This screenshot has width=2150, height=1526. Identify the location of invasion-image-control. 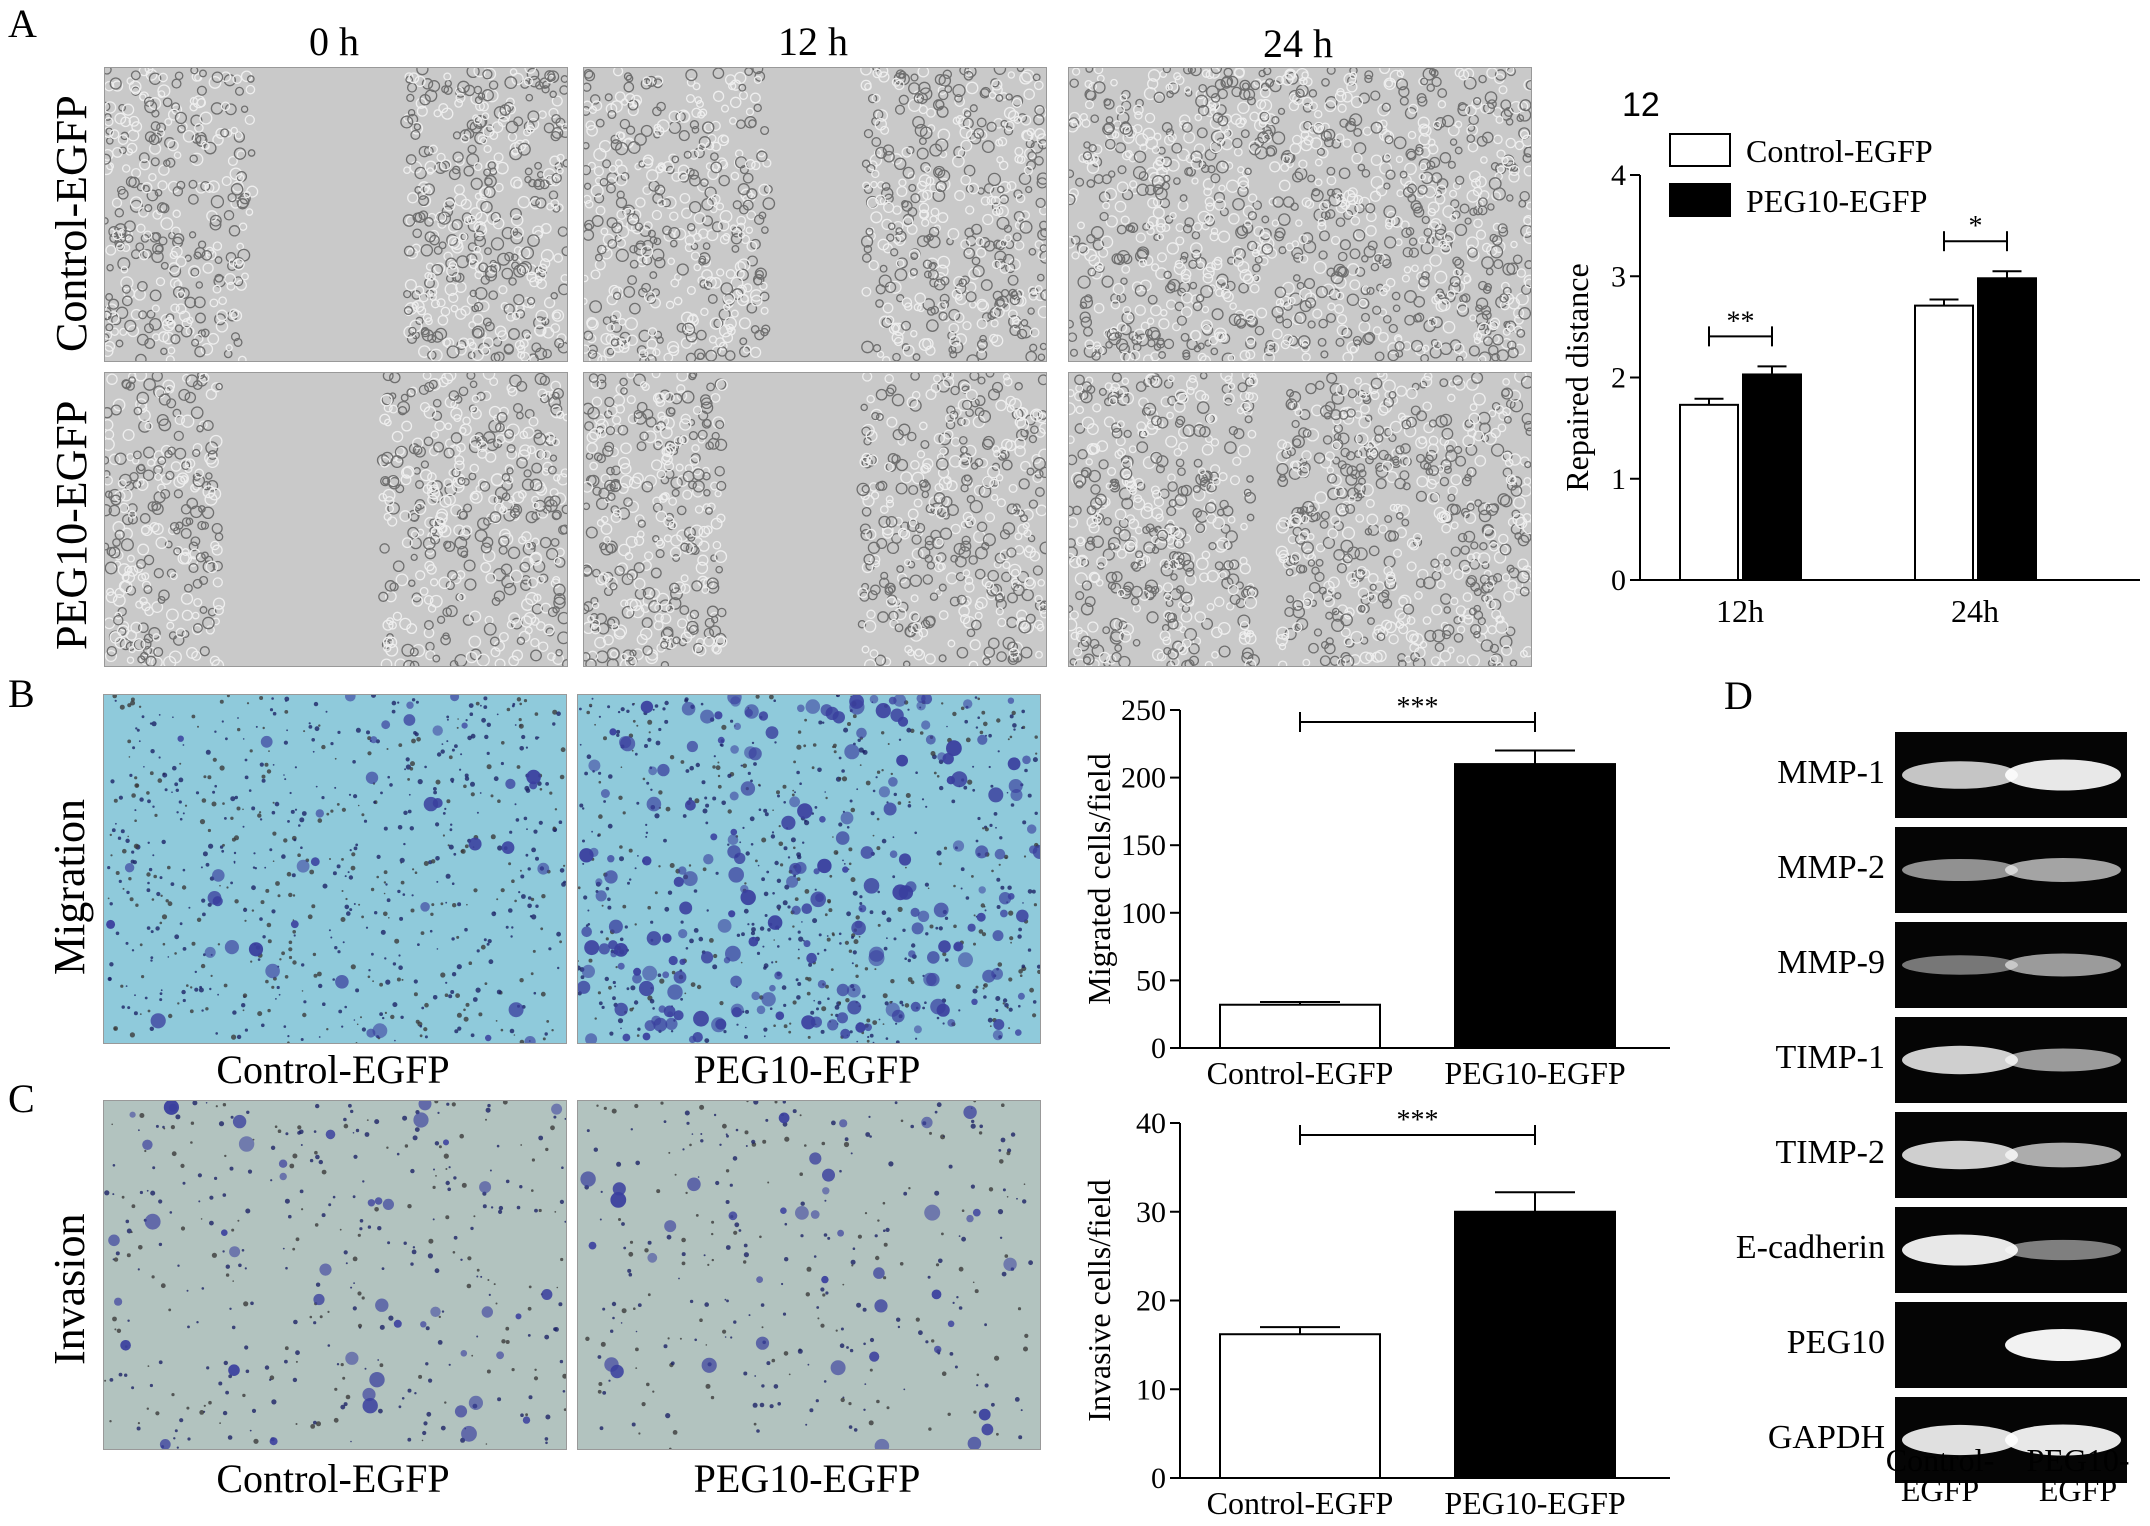
(335, 1275).